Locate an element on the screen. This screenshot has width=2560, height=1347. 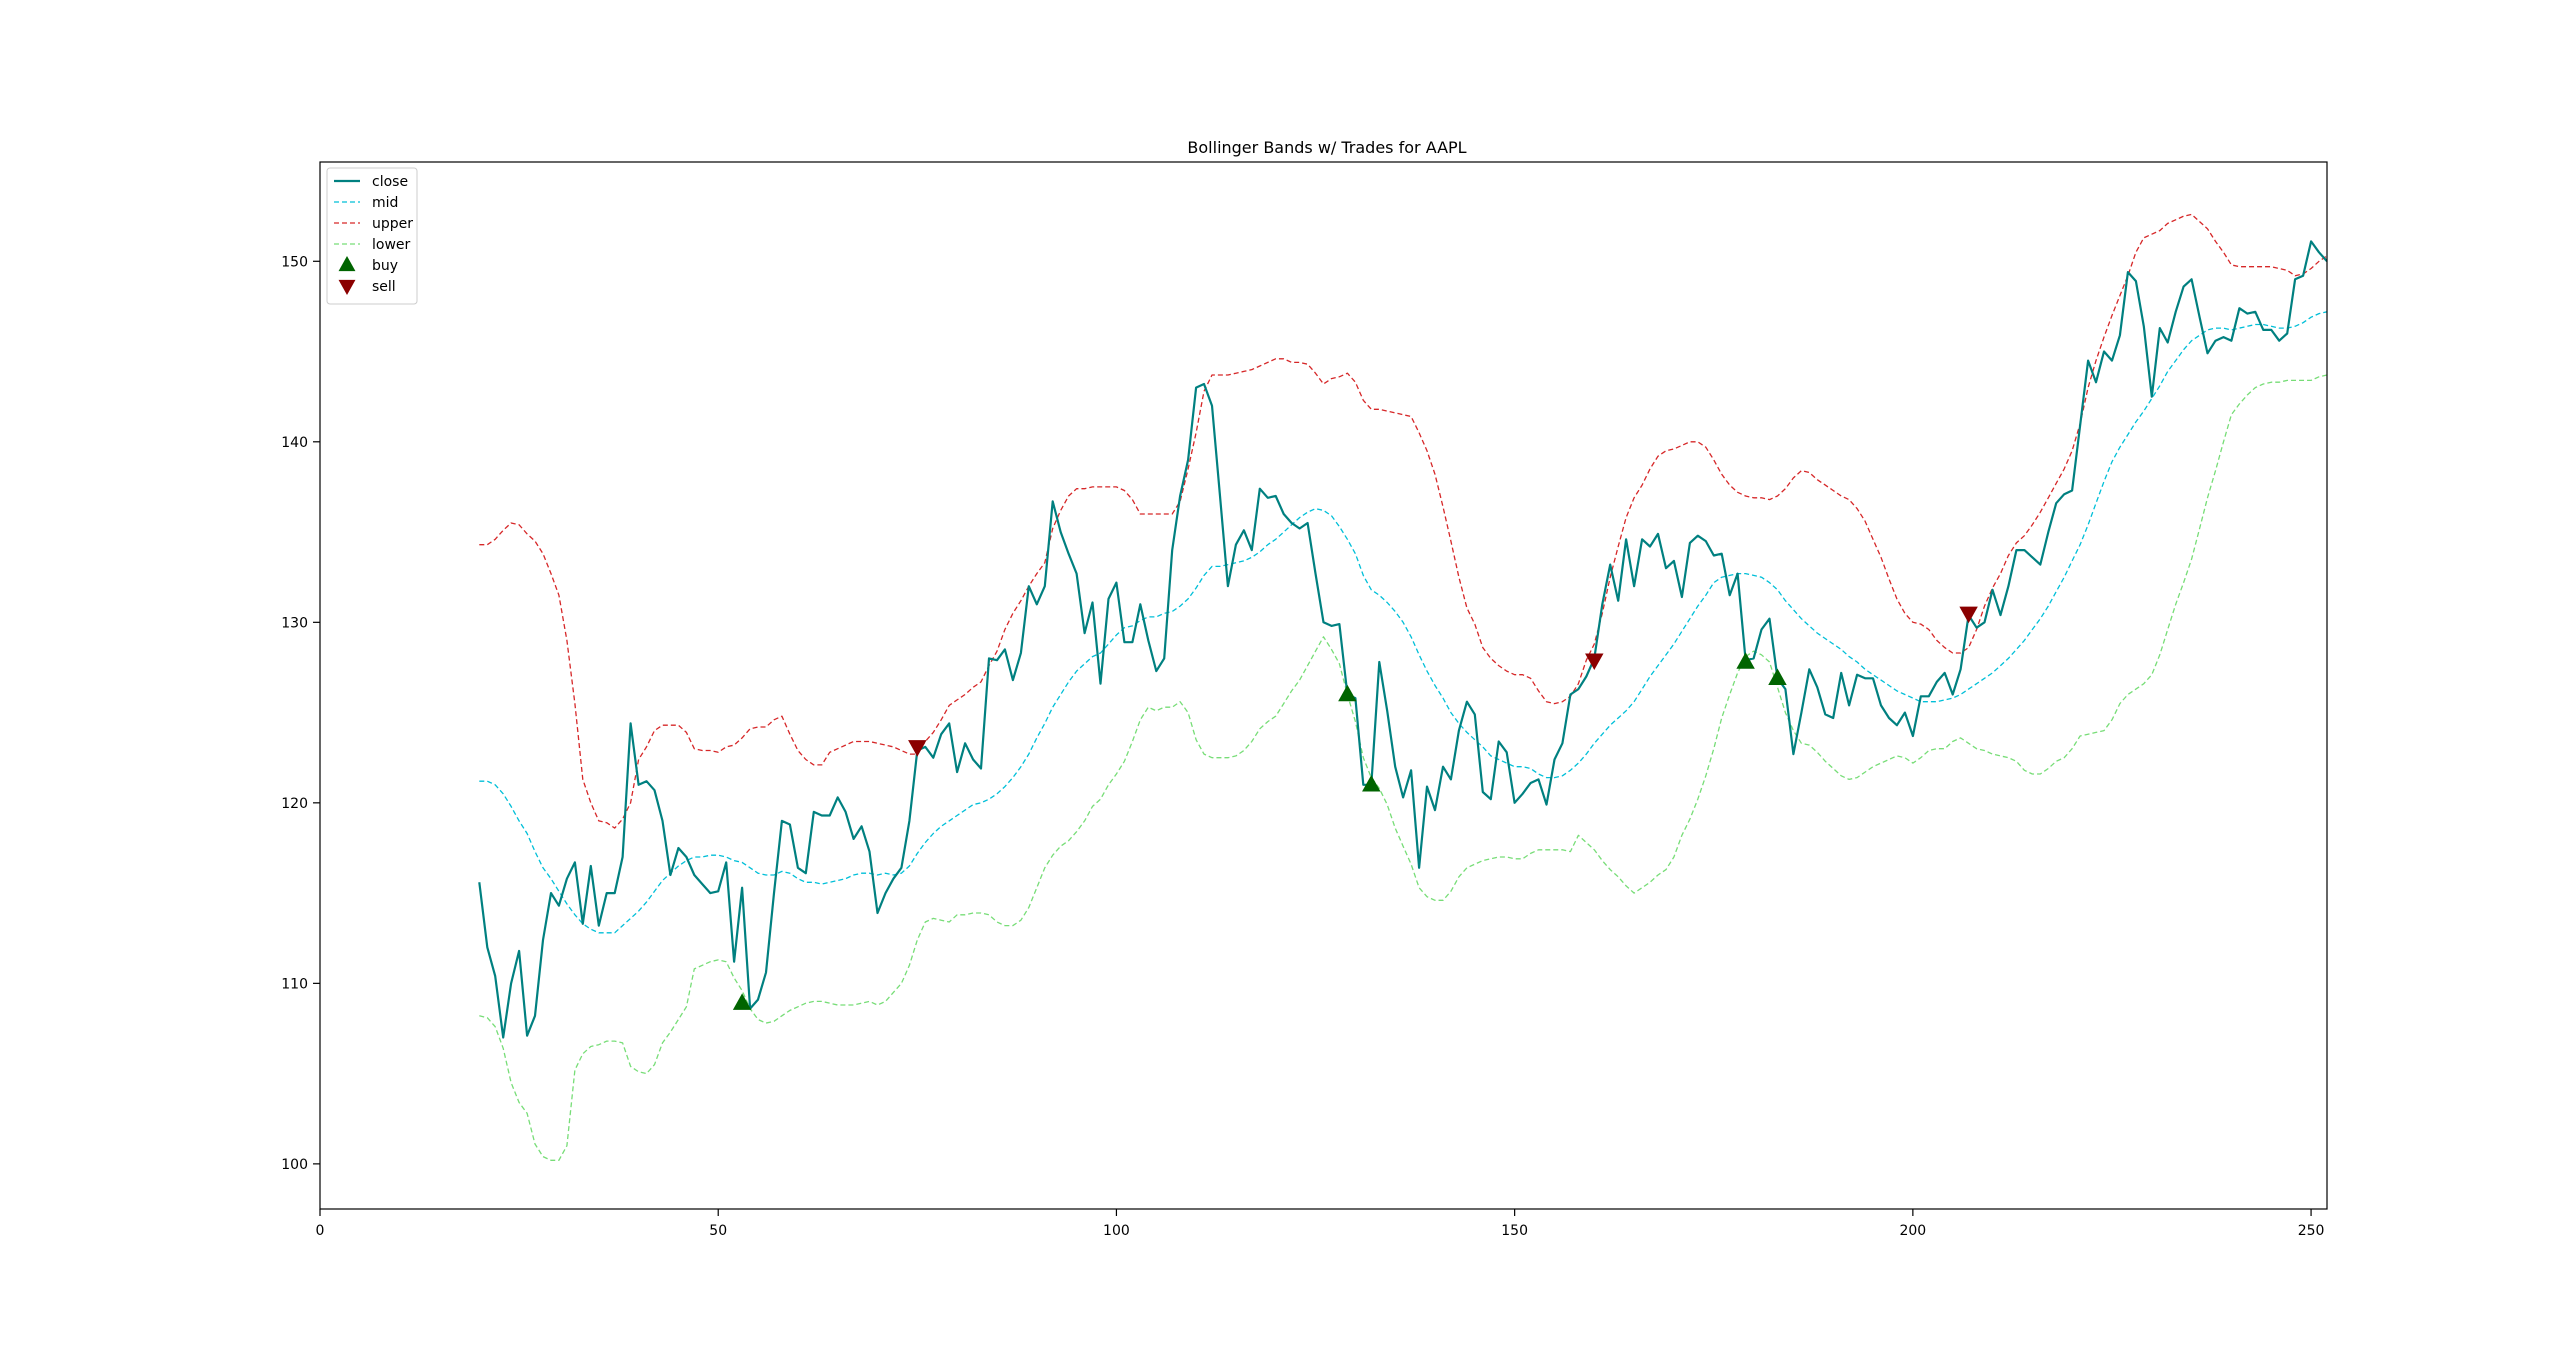
legend-swatch-sell is located at coordinates (347, 287).